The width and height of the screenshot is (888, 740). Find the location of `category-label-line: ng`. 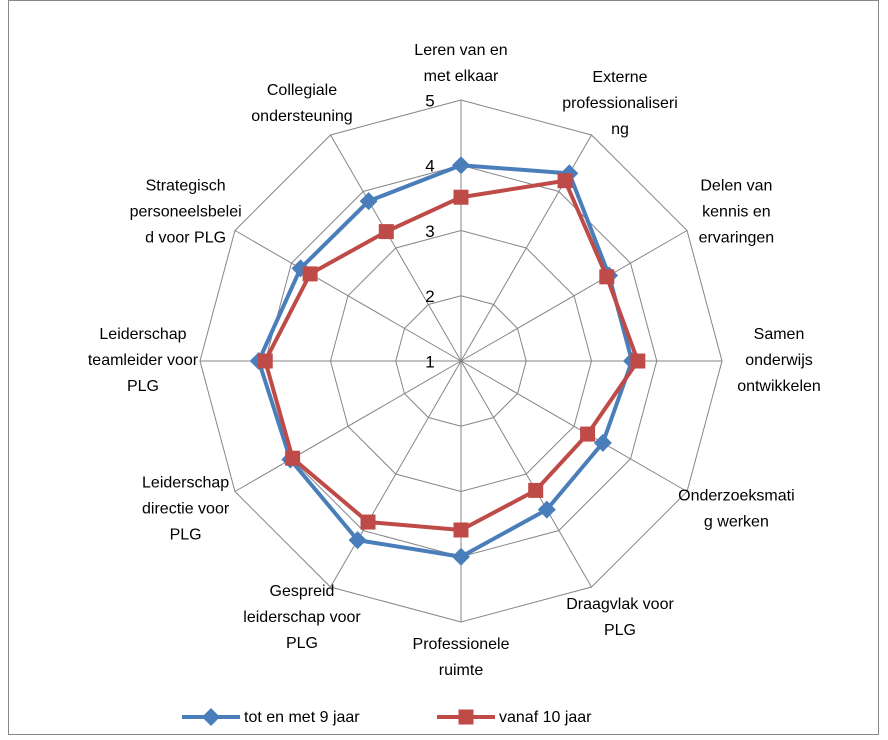

category-label-line: ng is located at coordinates (620, 129).